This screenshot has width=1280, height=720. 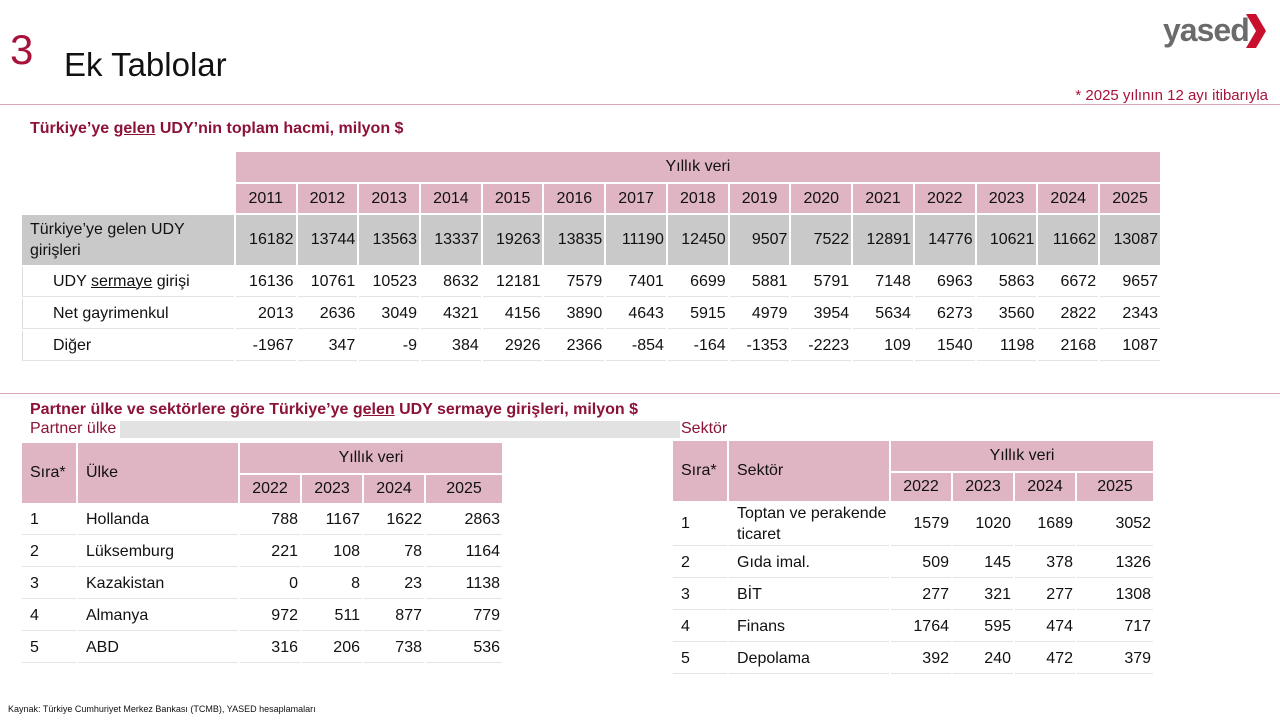 What do you see at coordinates (821, 198) in the screenshot?
I see `year-header: 2020` at bounding box center [821, 198].